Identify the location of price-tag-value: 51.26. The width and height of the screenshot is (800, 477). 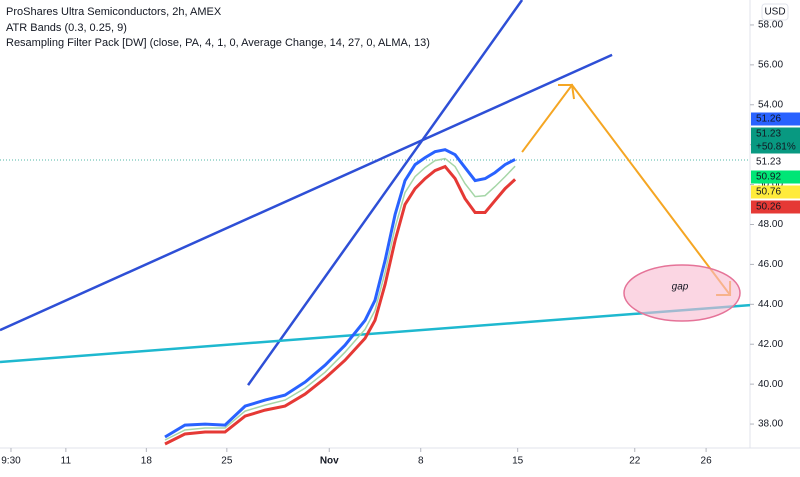
(768, 119).